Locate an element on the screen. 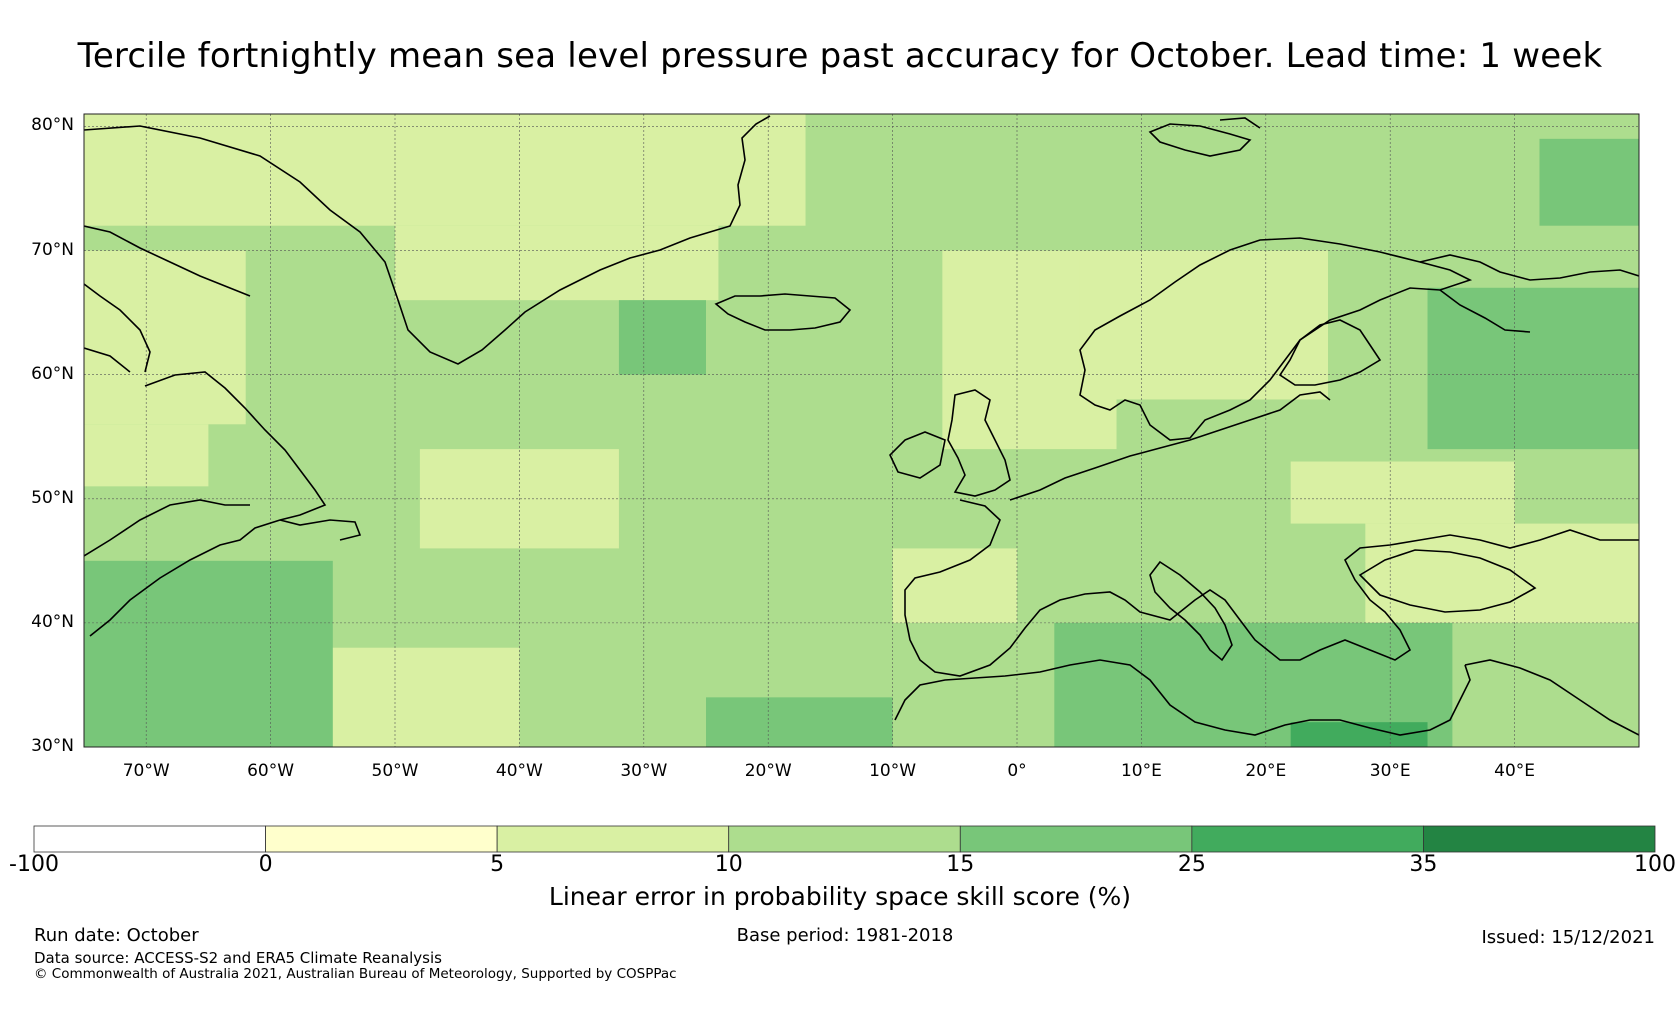 This screenshot has width=1680, height=1020. colorbar-tick-label: -100 is located at coordinates (34, 864).